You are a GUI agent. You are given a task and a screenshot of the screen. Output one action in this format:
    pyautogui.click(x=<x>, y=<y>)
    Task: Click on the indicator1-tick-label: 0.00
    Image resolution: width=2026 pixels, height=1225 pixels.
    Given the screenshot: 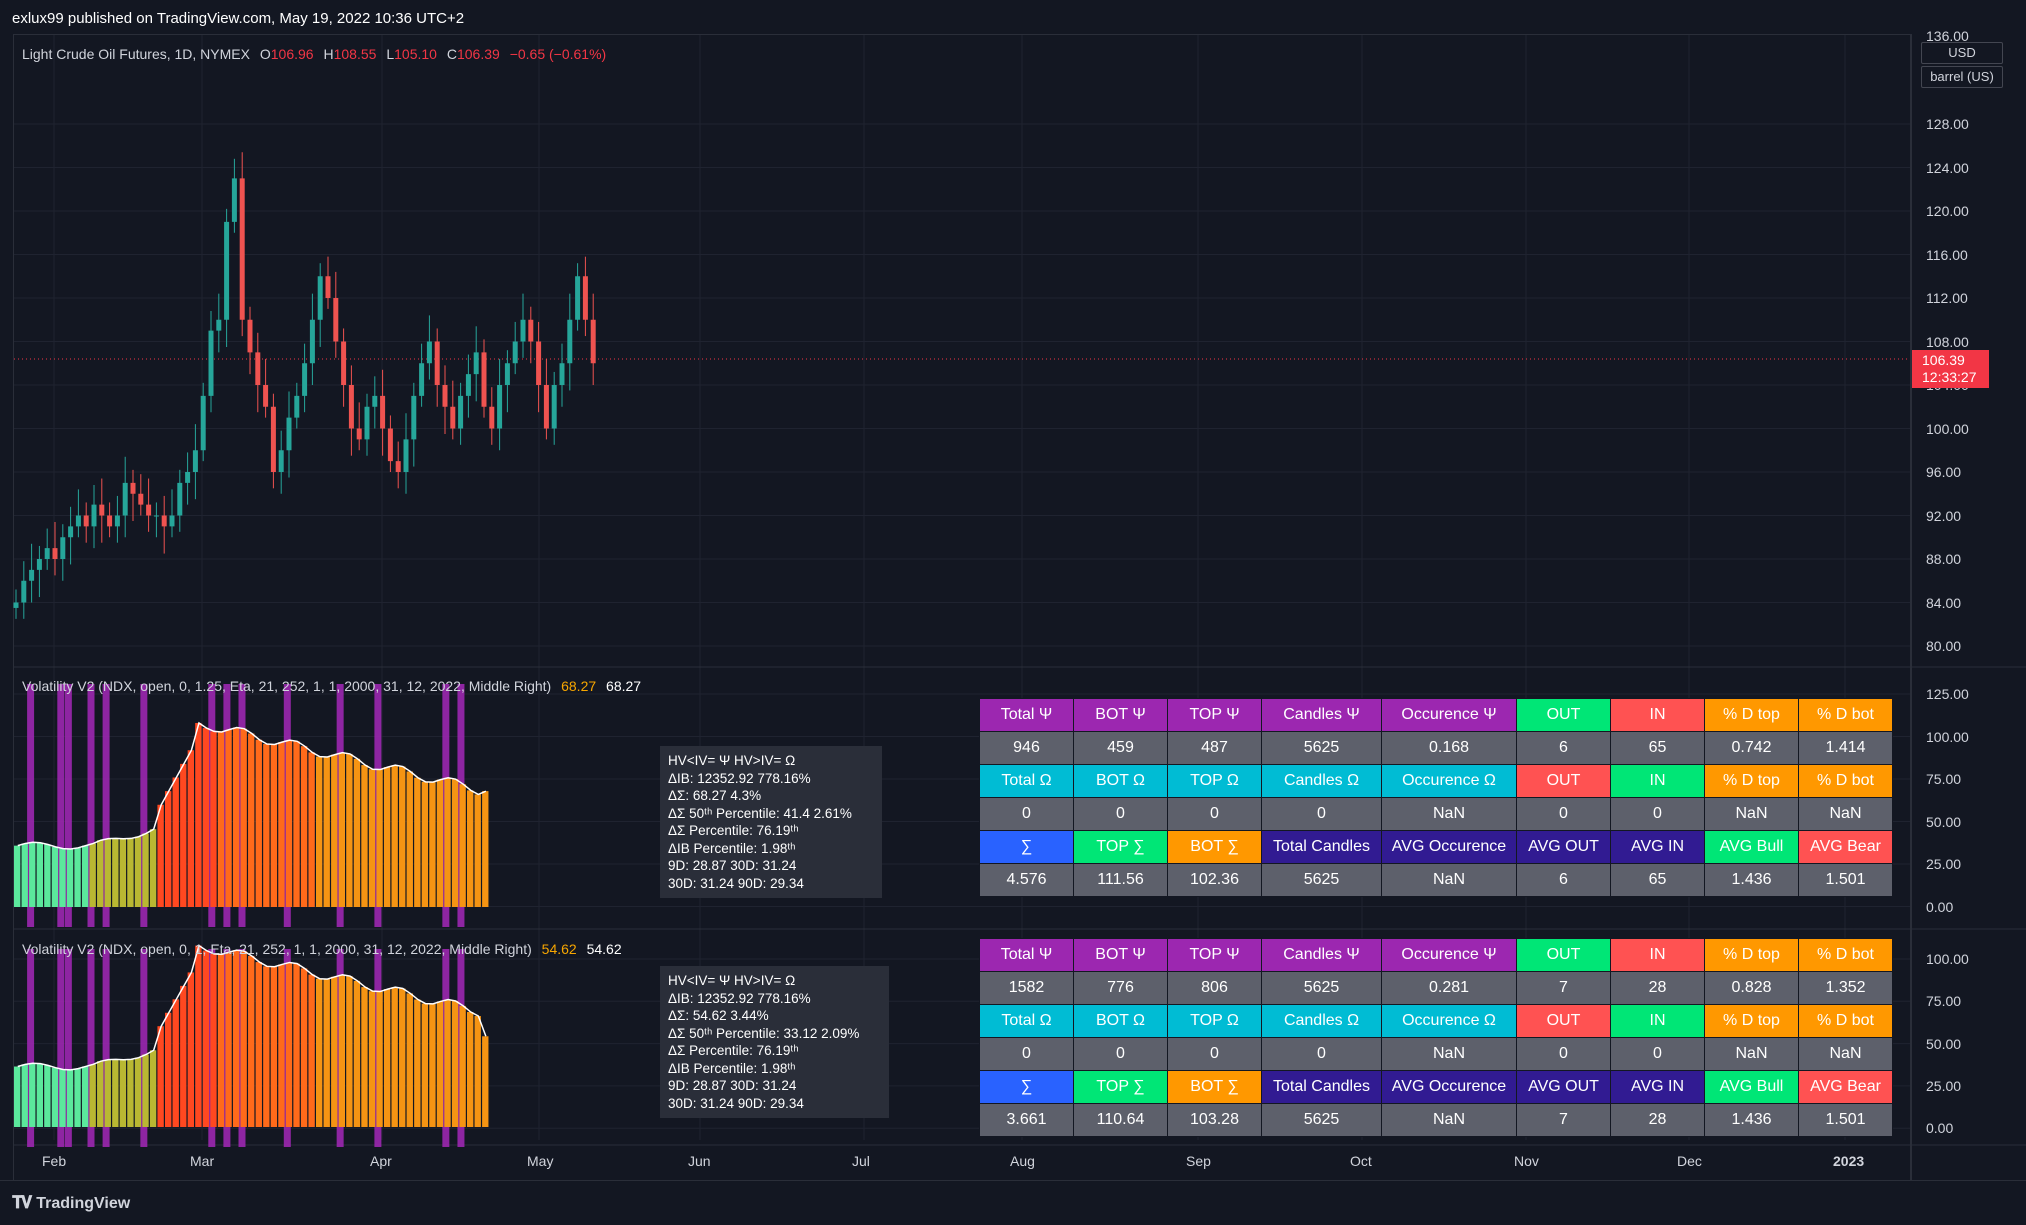 What is the action you would take?
    pyautogui.click(x=1940, y=906)
    